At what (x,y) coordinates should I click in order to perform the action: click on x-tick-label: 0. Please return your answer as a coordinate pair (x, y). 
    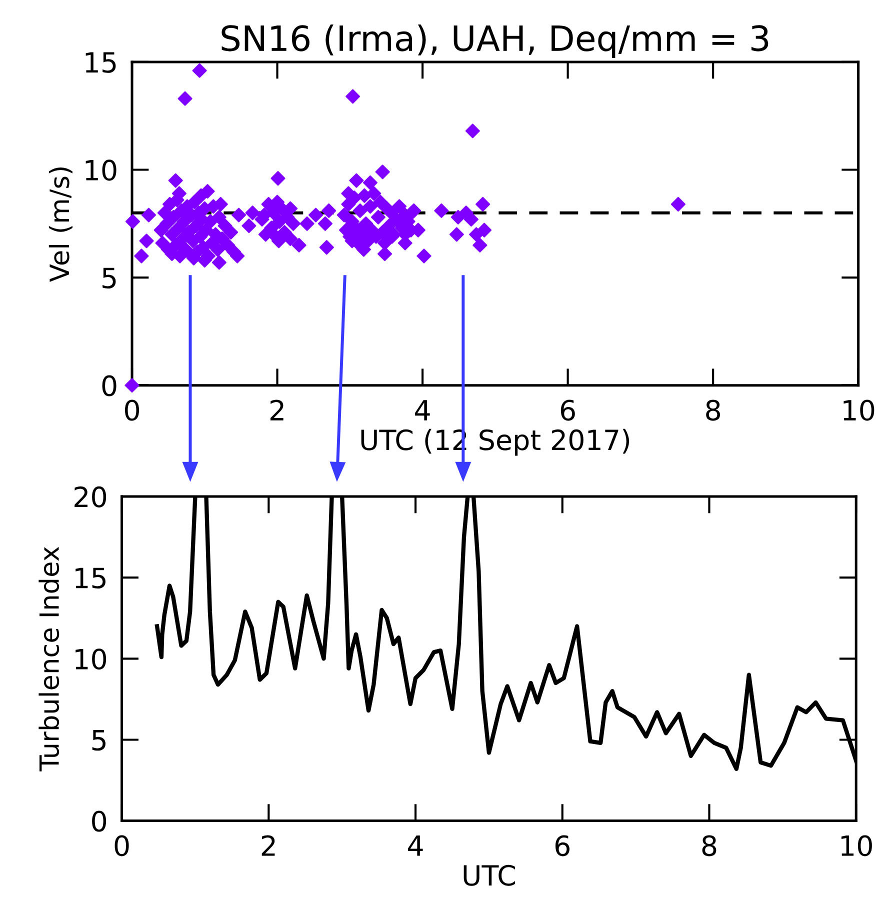
    Looking at the image, I should click on (132, 410).